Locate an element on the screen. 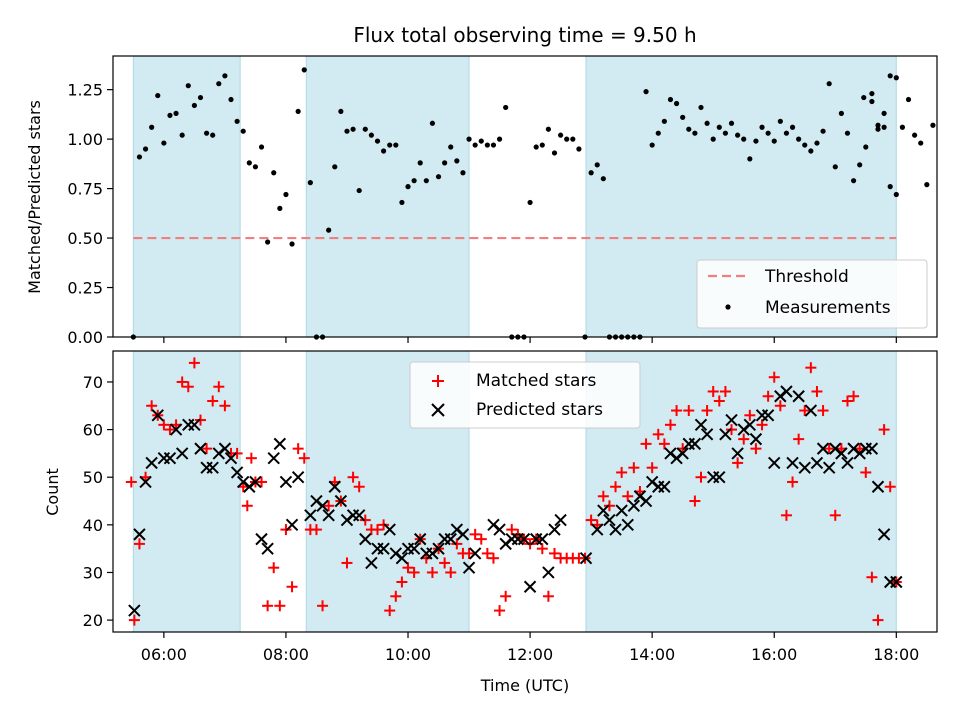 Image resolution: width=960 pixels, height=720 pixels. y-tick-label: 1.25 is located at coordinates (85, 90).